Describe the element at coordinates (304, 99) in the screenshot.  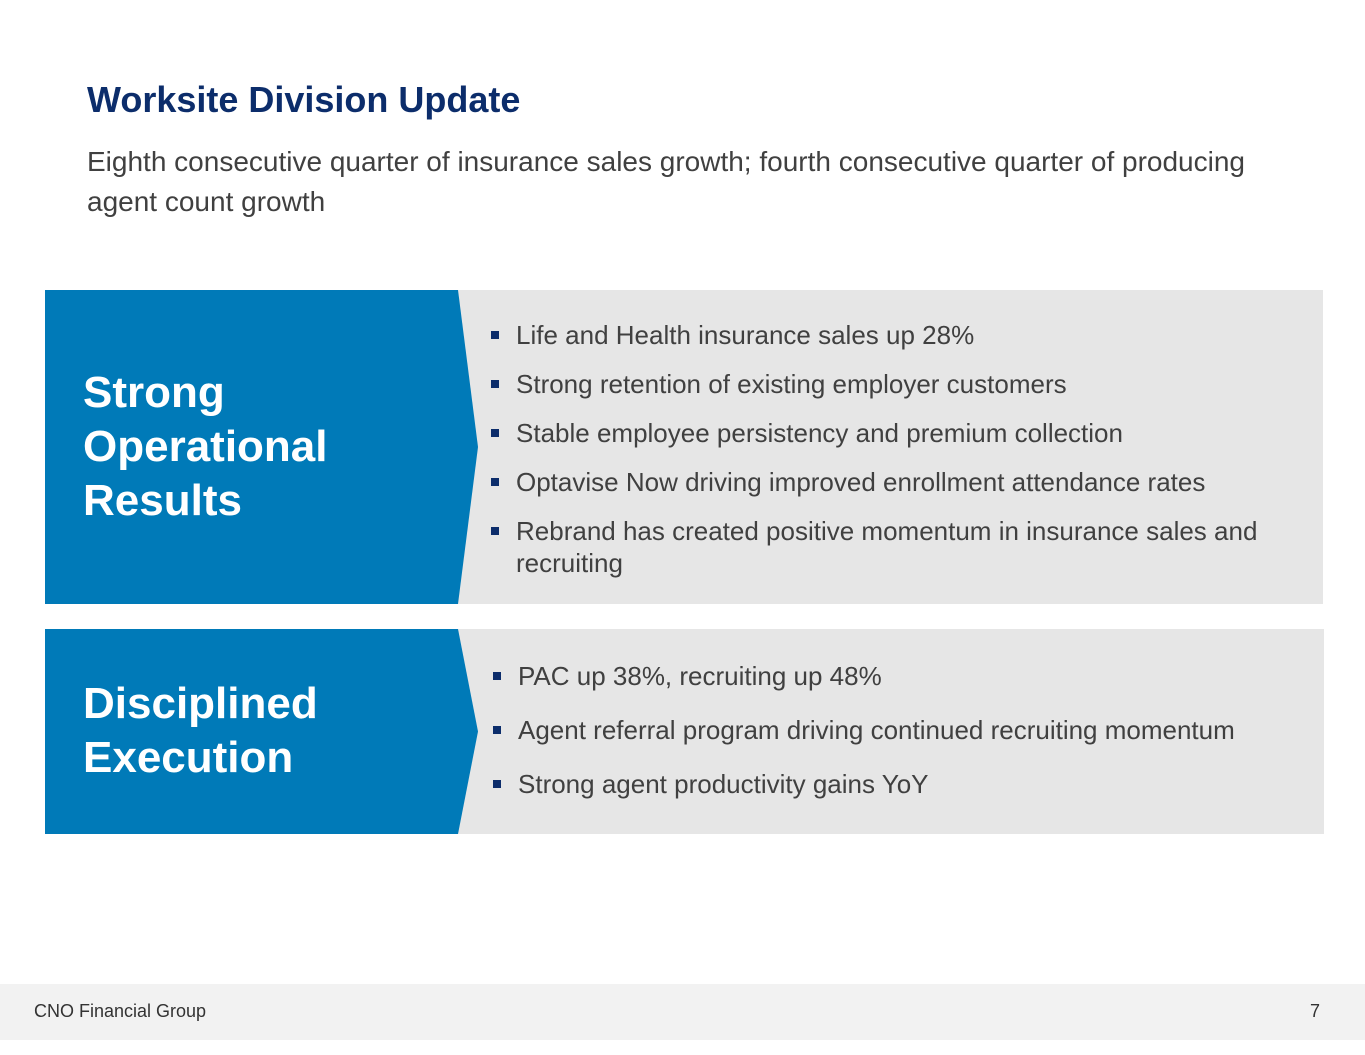
I see `slide-title: Worksite Division Update` at that location.